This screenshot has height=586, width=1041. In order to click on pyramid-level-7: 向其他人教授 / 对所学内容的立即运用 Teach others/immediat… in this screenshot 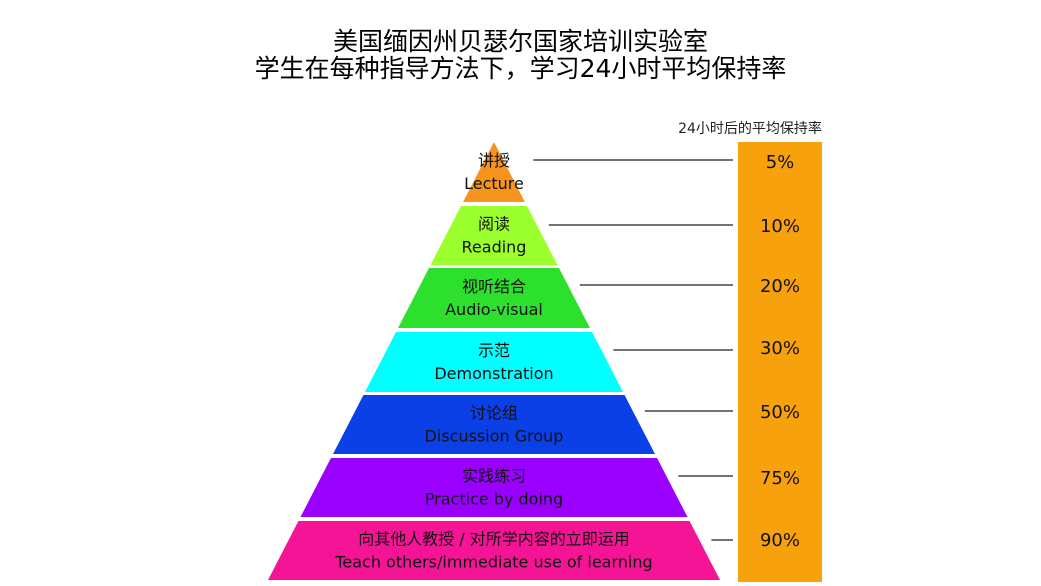, I will do `click(533, 550)`.